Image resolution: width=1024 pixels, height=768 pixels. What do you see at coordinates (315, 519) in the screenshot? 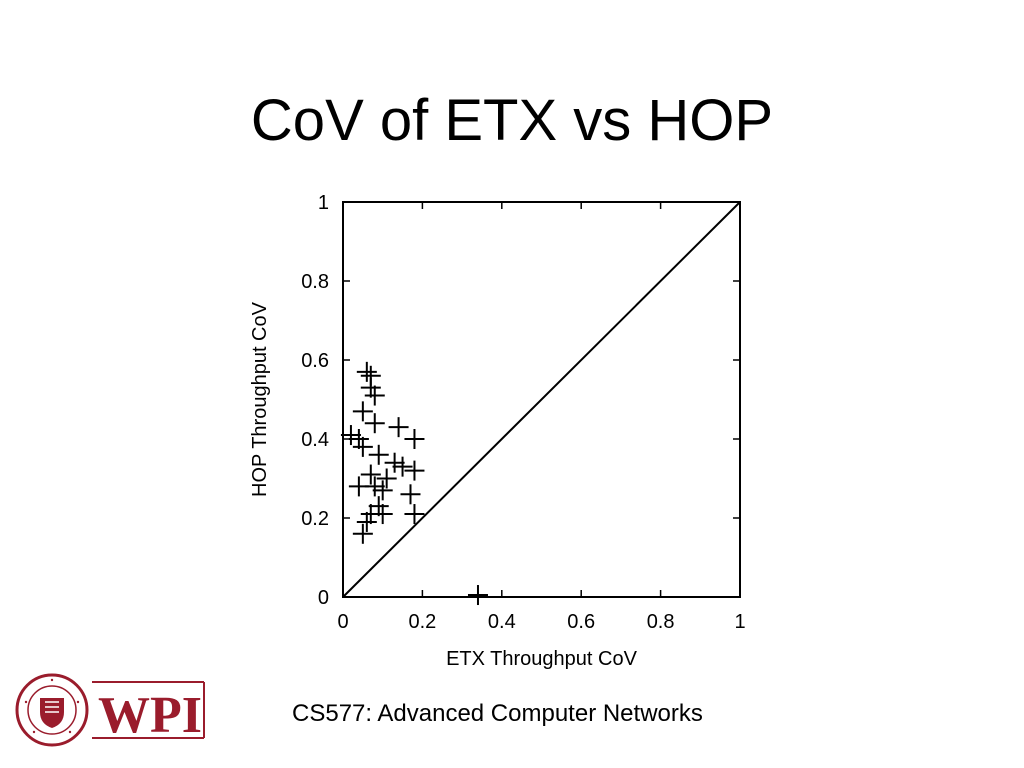
I see `y-tick-label: 0.2` at bounding box center [315, 519].